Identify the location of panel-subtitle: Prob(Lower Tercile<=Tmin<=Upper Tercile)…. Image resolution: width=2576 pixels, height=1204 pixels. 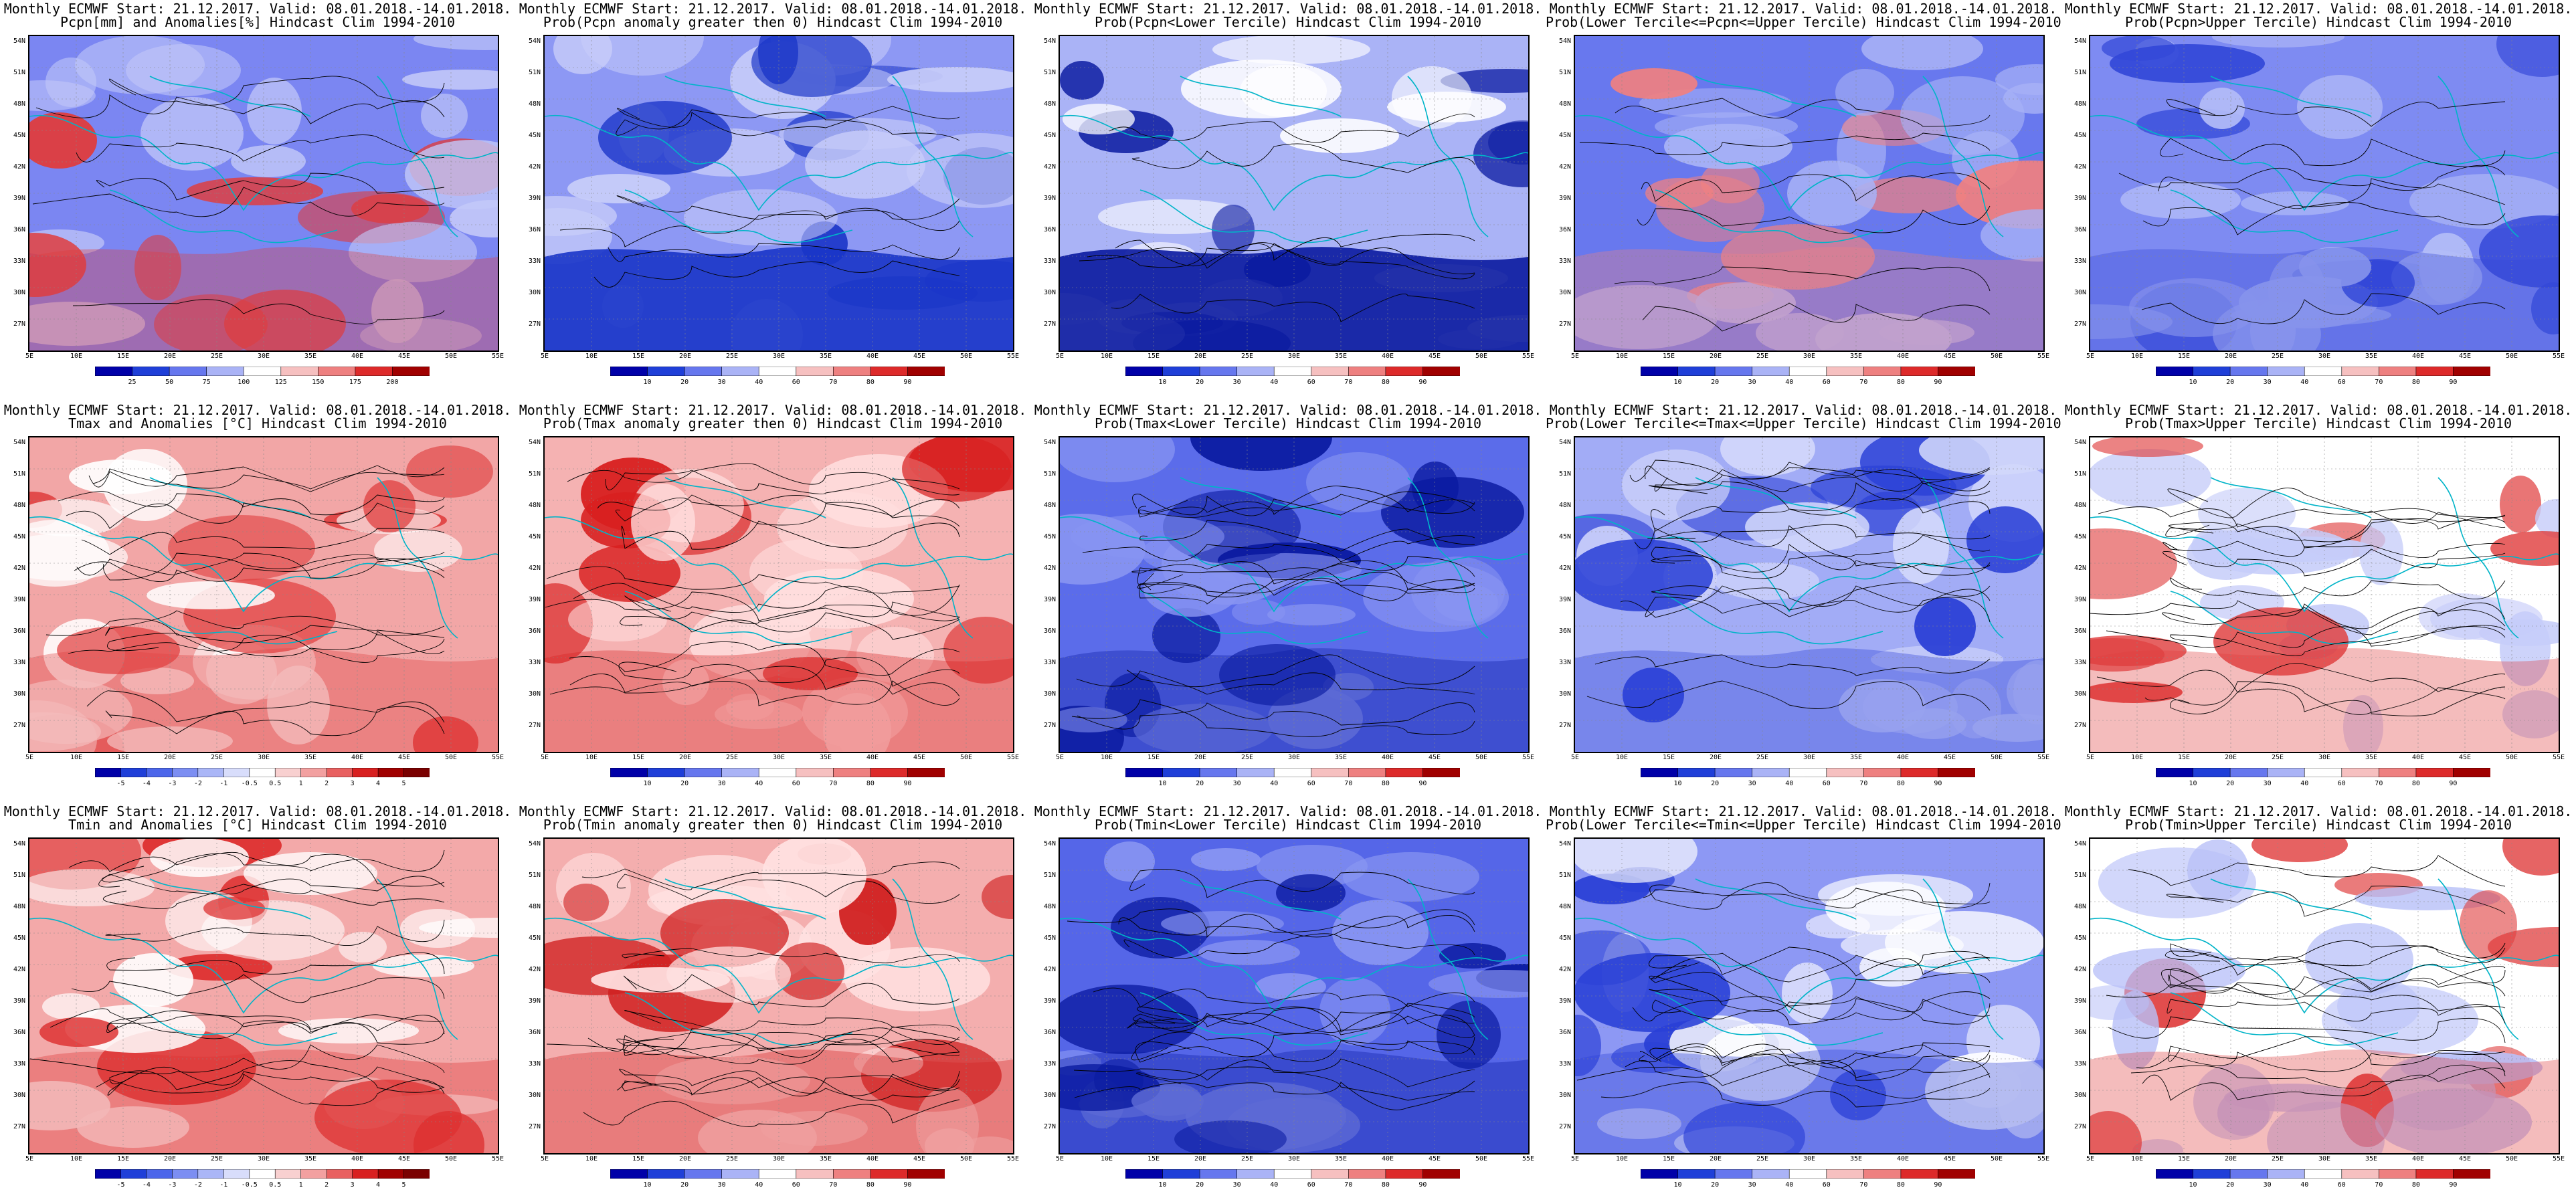
(1803, 825).